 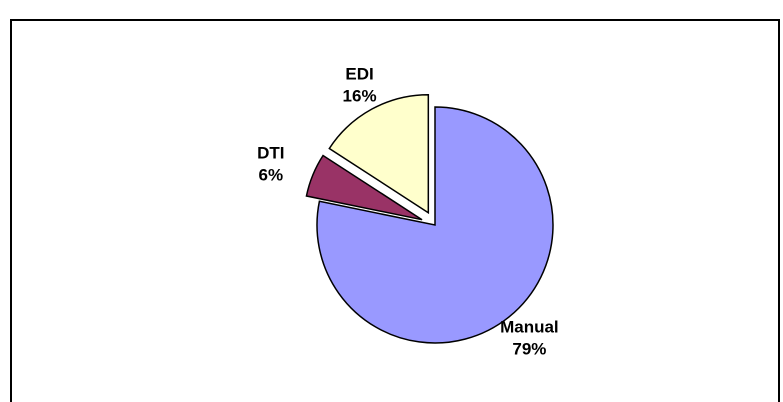 I want to click on slice-label: DTI, so click(x=270, y=153).